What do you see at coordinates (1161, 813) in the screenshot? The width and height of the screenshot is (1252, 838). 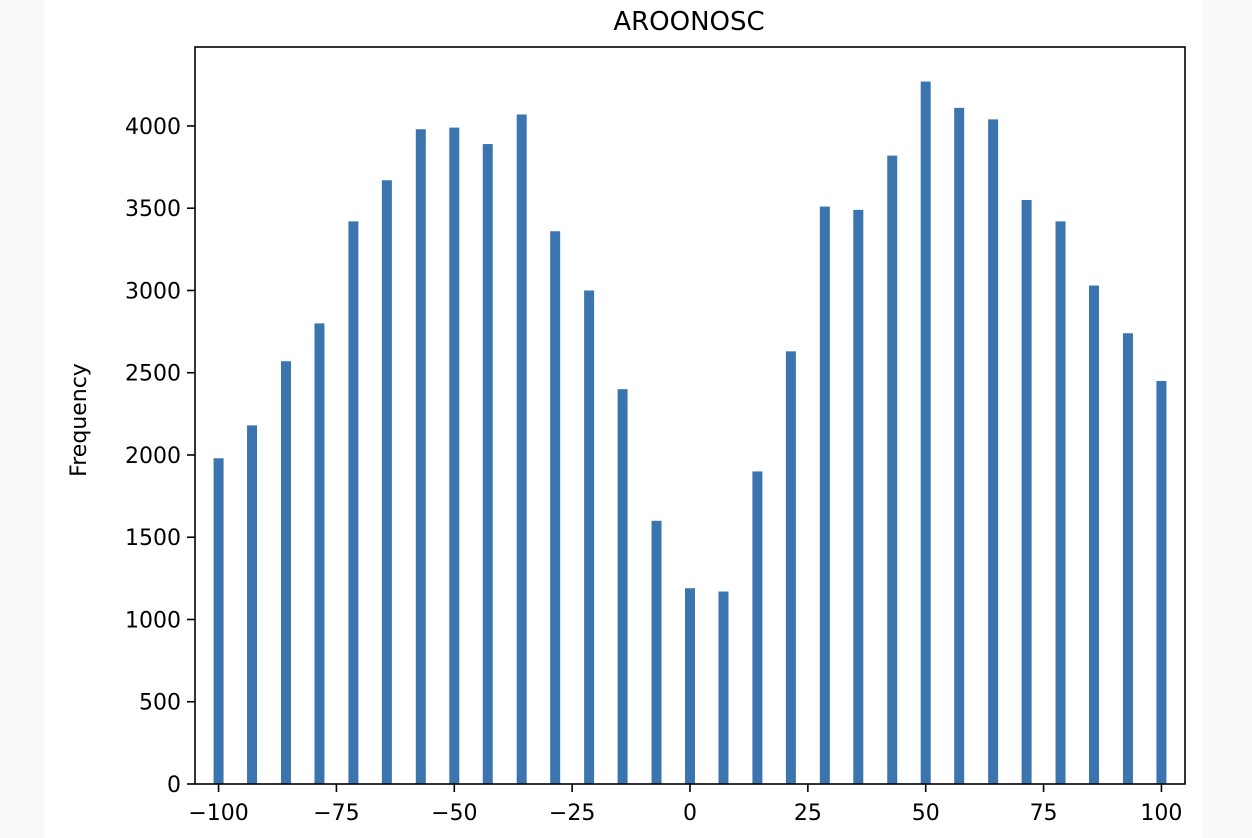 I see `x-tick-label: 100` at bounding box center [1161, 813].